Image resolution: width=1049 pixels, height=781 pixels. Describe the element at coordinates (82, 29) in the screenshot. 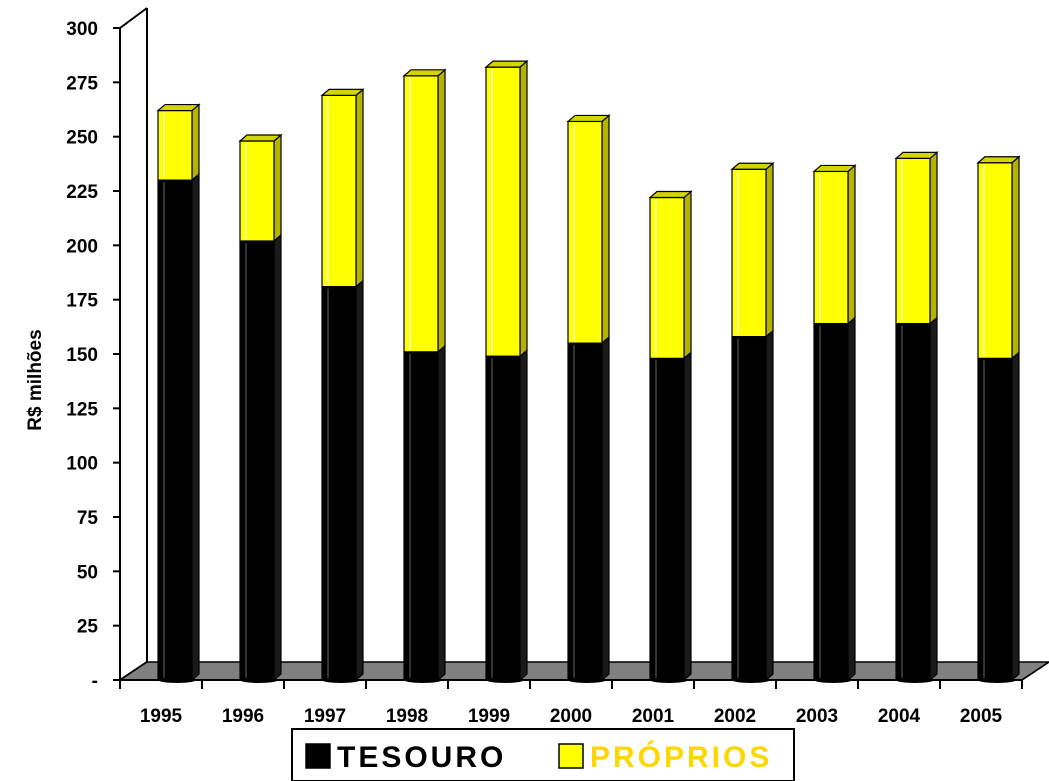

I see `y-tick-label: 300` at that location.